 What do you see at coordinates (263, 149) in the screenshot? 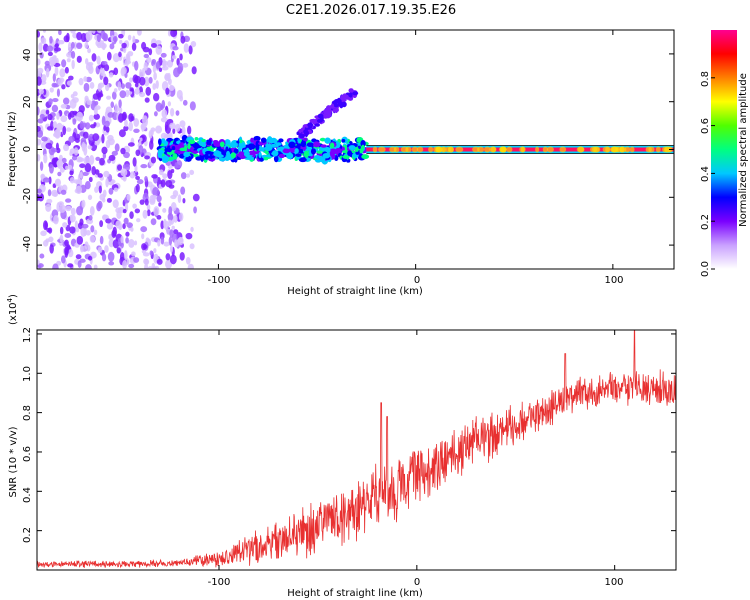
I see `heatmap-feature-trail-band` at bounding box center [263, 149].